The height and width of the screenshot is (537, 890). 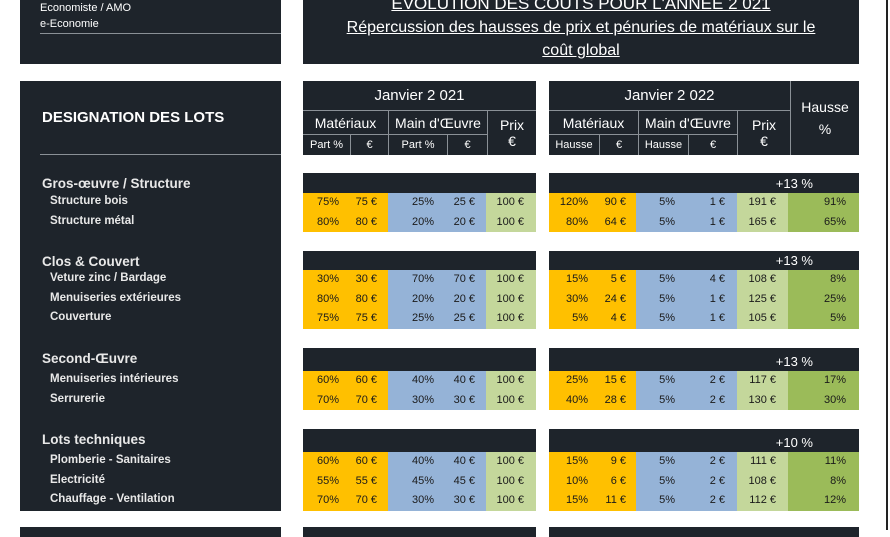 What do you see at coordinates (615, 399) in the screenshot?
I see `cell-2022-mat-eur: 28 €` at bounding box center [615, 399].